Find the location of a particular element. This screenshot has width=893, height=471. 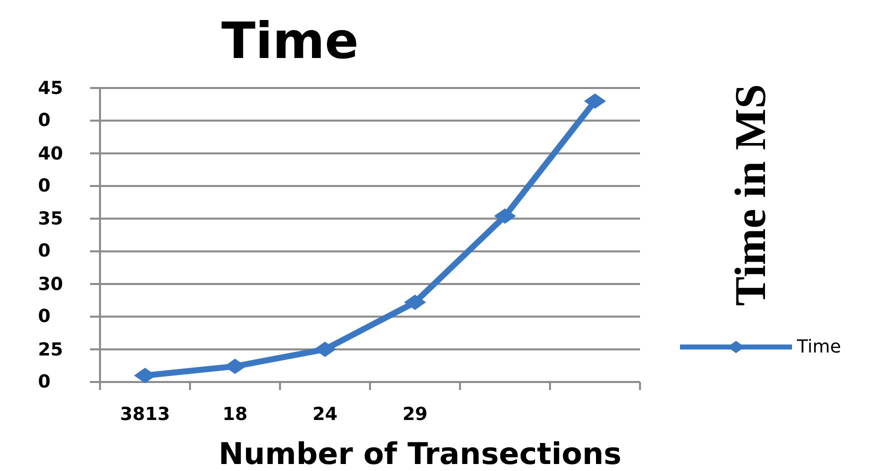

x-tick-label: 24 is located at coordinates (325, 414).